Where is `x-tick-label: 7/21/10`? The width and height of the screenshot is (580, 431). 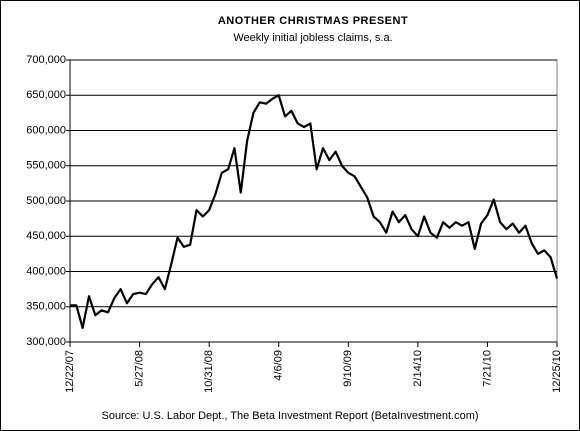
x-tick-label: 7/21/10 is located at coordinates (487, 368).